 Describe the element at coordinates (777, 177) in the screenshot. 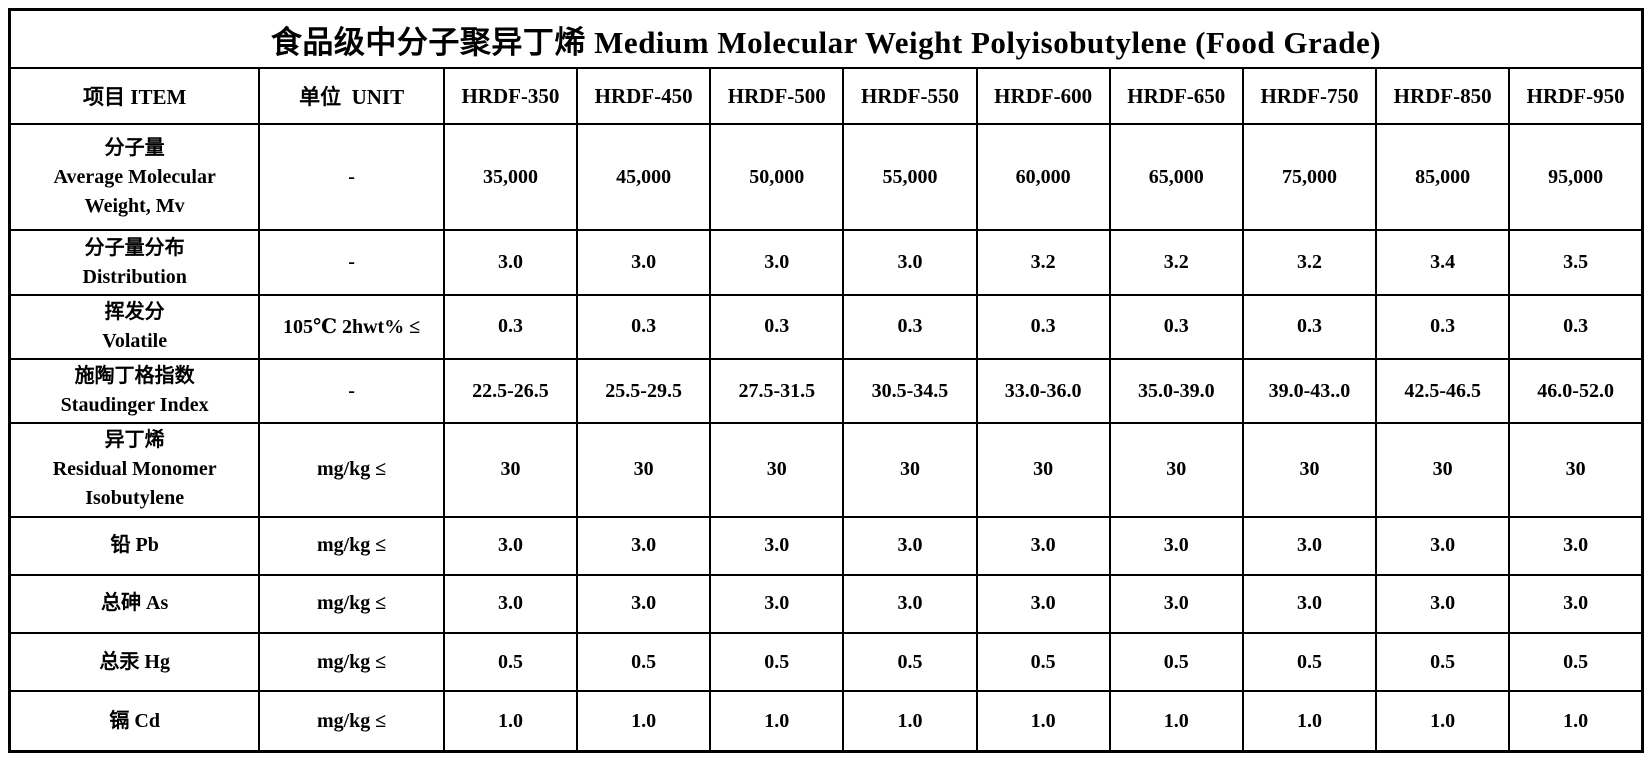

I see `value-cell: 50,000` at that location.